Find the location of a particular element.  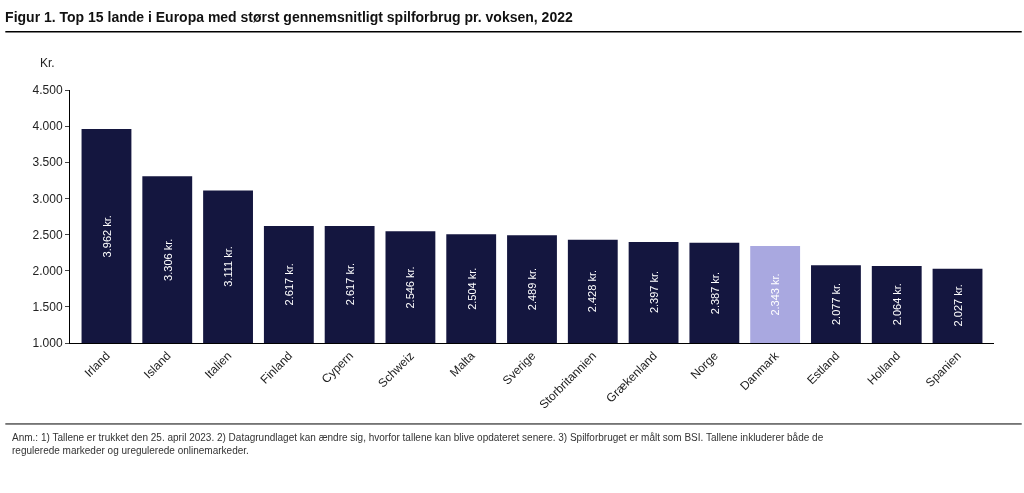

data-label: 2.077 kr. is located at coordinates (835, 304).